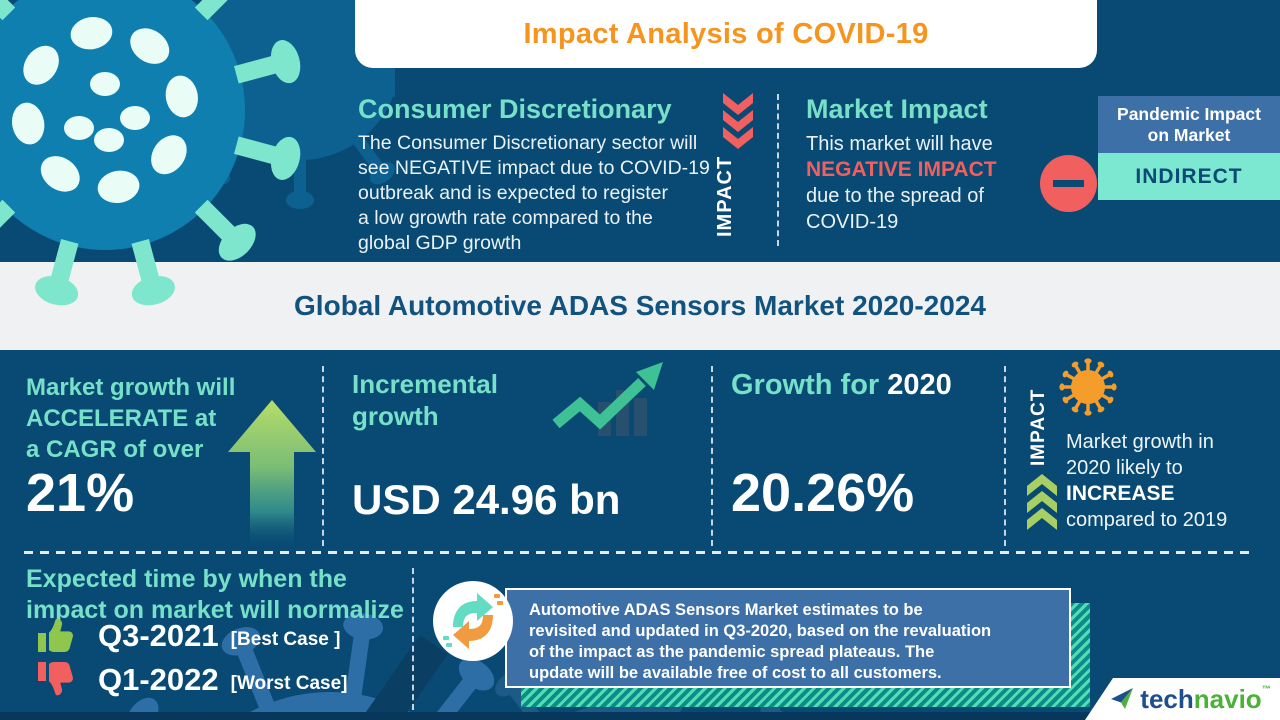  What do you see at coordinates (289, 683) in the screenshot?
I see `worst-case-label: [Worst Case]` at bounding box center [289, 683].